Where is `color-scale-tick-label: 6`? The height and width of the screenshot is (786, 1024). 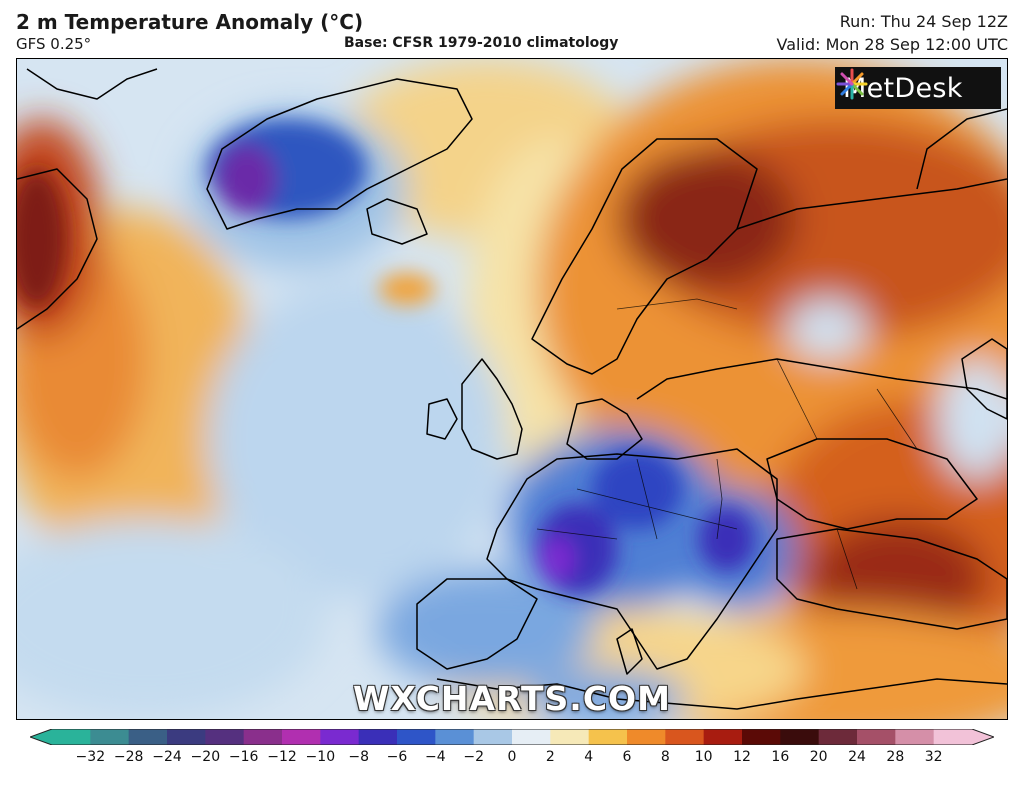
color-scale-tick-label: 6 is located at coordinates (627, 757).